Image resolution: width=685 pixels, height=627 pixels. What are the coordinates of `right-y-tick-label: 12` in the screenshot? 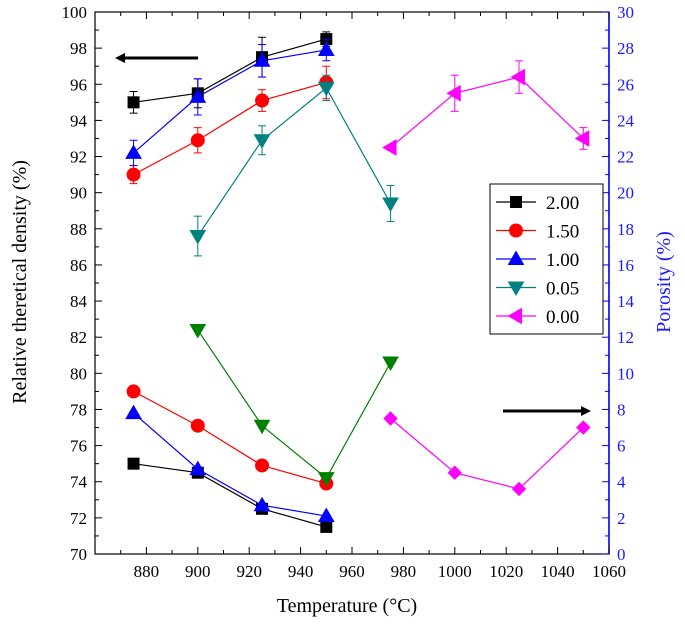 It's located at (625, 337).